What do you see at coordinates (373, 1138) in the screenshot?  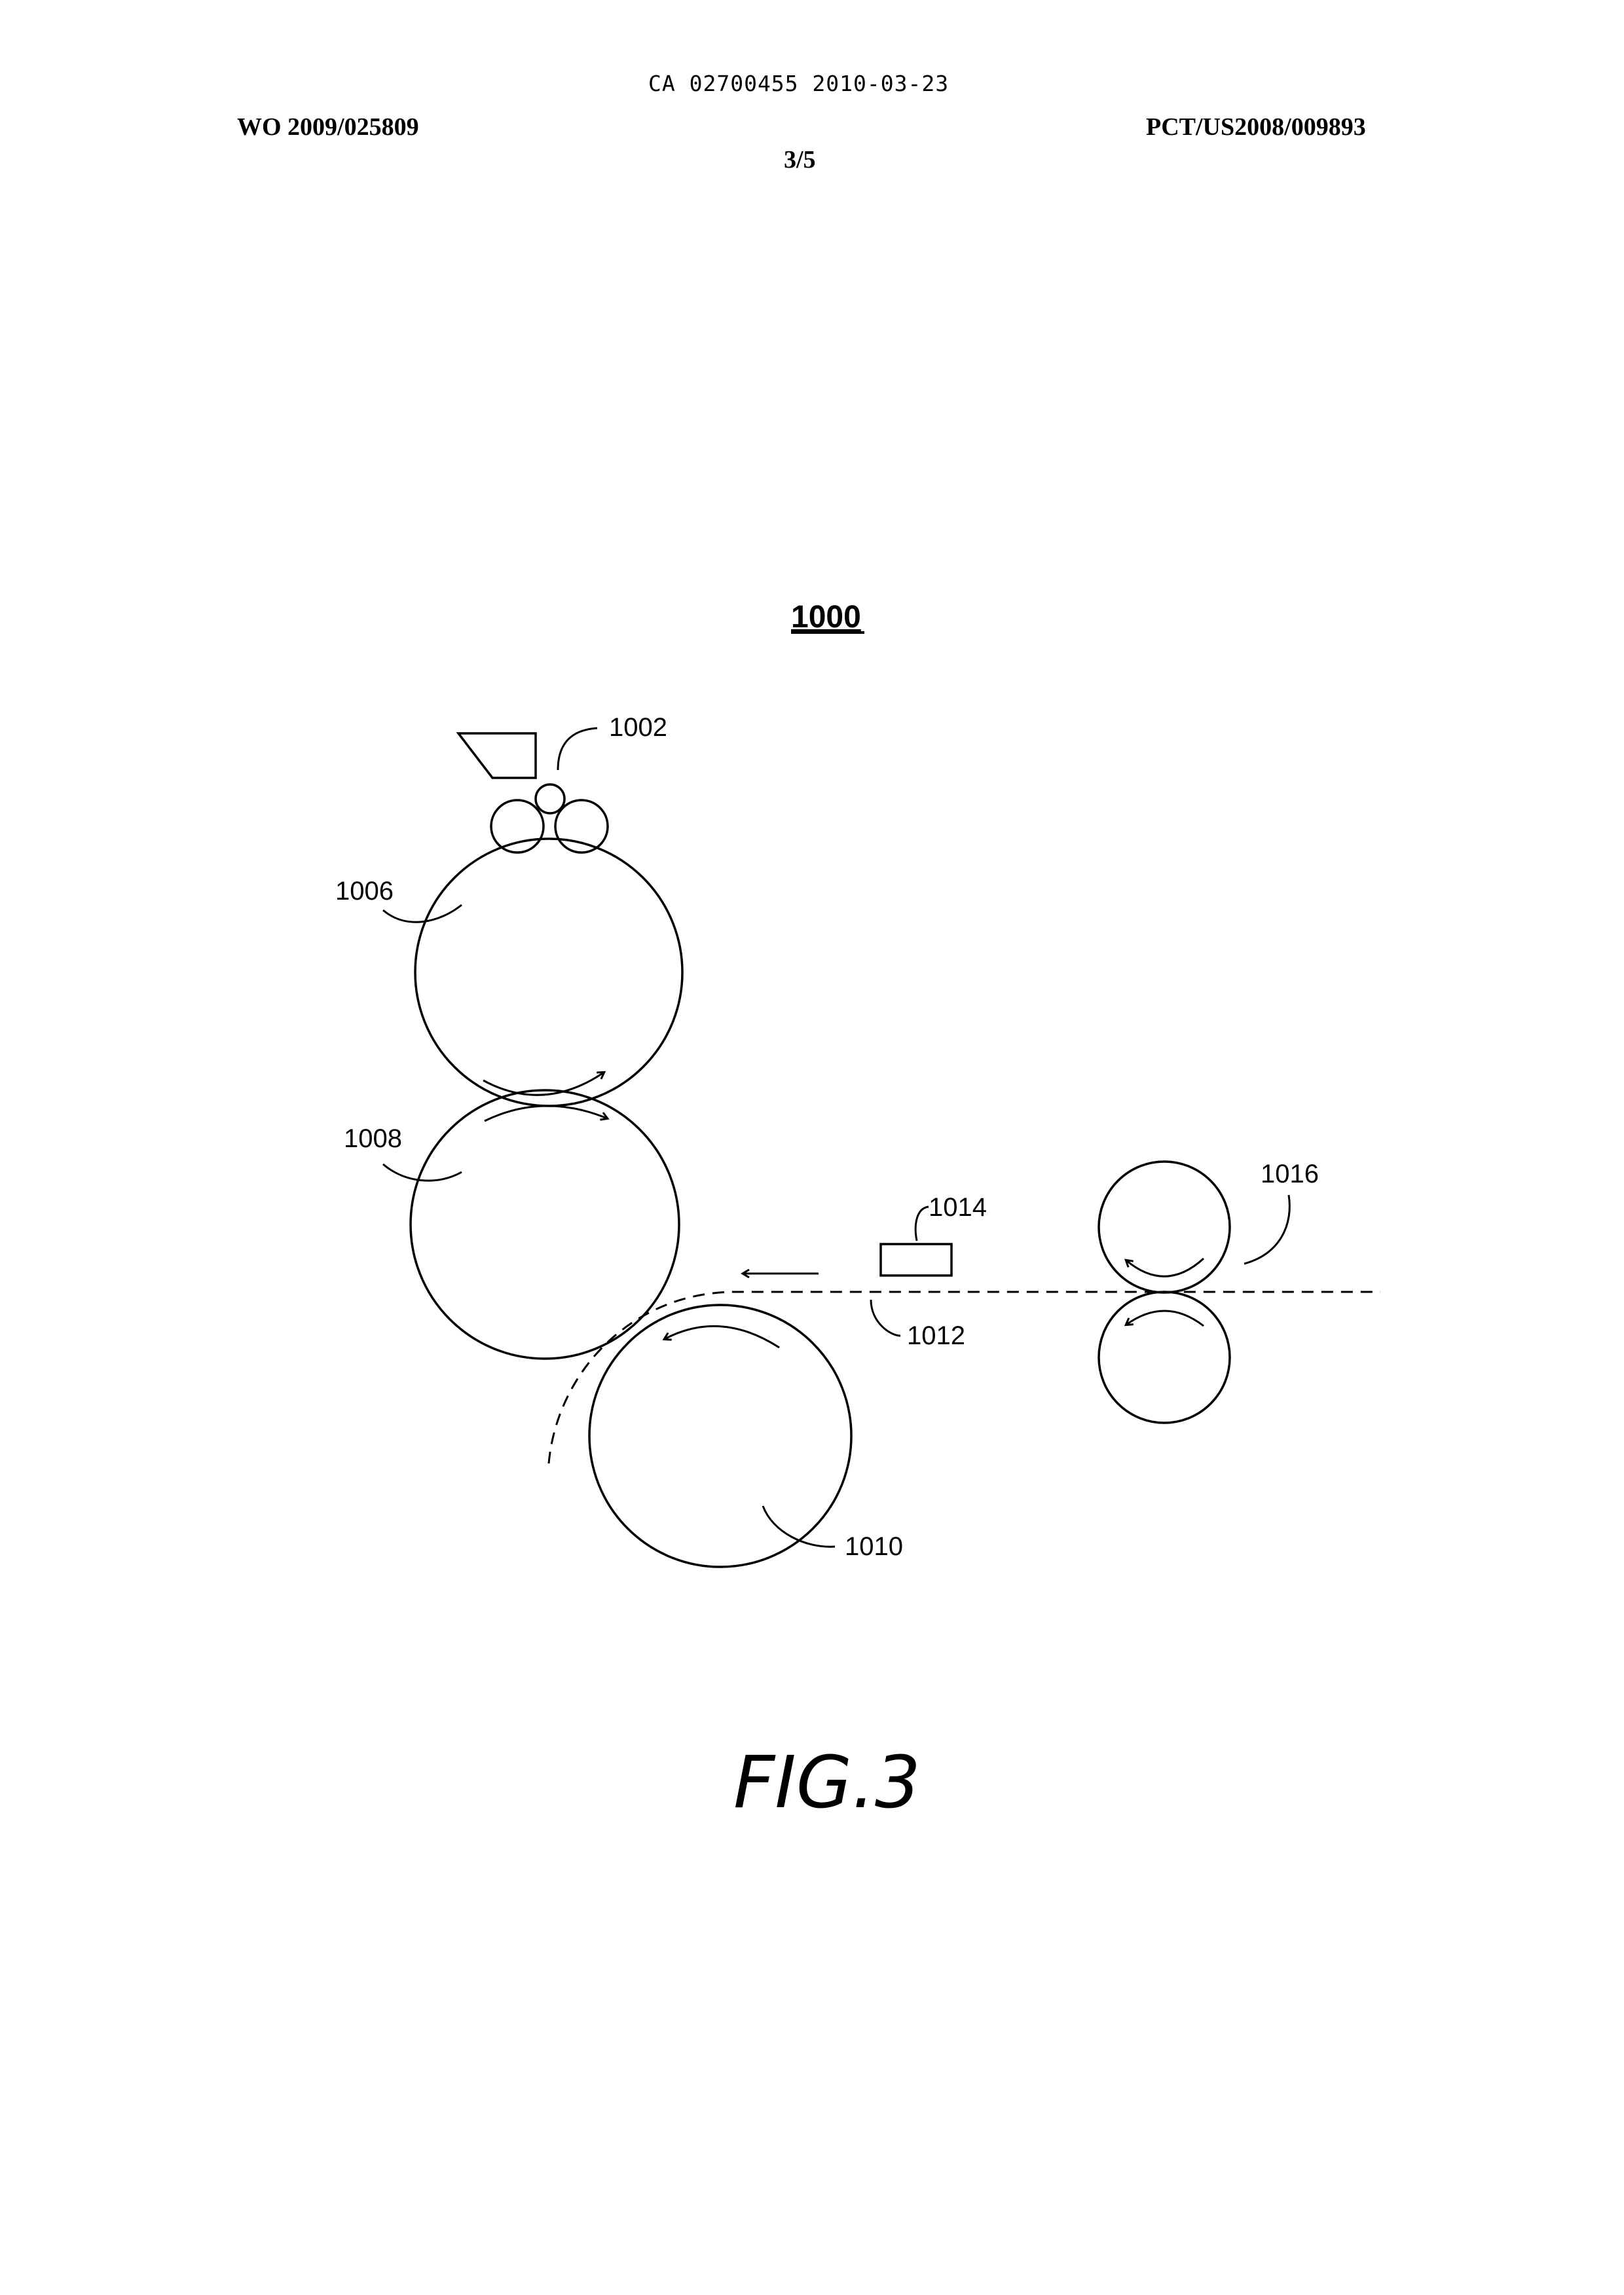 I see `label-1008: 1008` at bounding box center [373, 1138].